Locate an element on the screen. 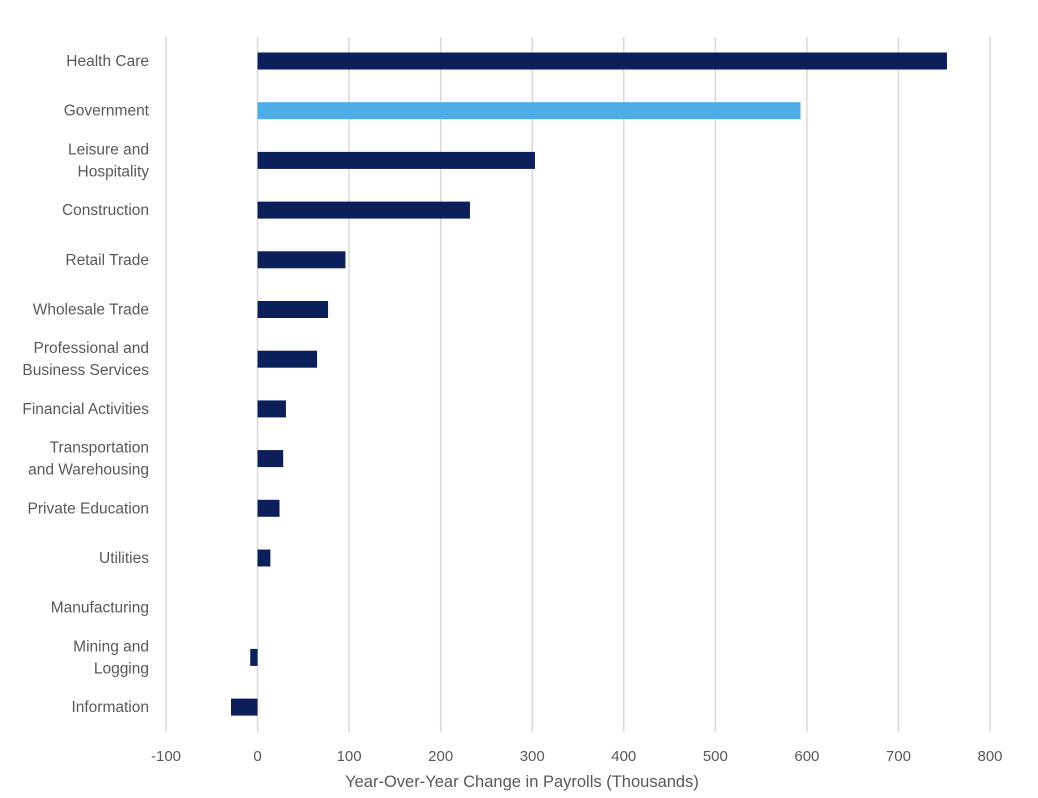  x-tick-label: 500 is located at coordinates (715, 756).